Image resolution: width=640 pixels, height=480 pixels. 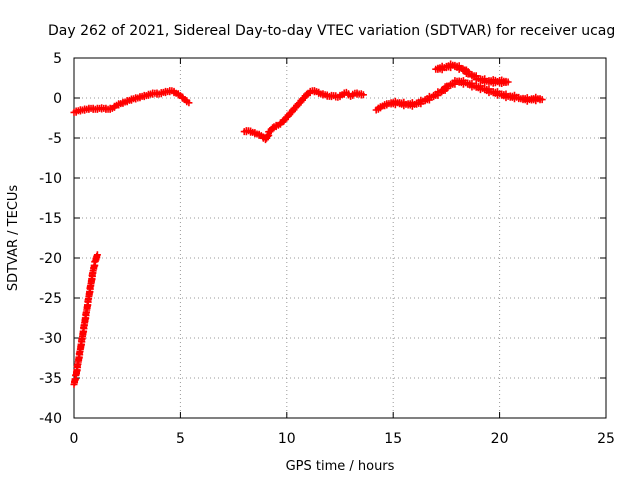 What do you see at coordinates (50, 419) in the screenshot?
I see `y-tick-label: -40` at bounding box center [50, 419].